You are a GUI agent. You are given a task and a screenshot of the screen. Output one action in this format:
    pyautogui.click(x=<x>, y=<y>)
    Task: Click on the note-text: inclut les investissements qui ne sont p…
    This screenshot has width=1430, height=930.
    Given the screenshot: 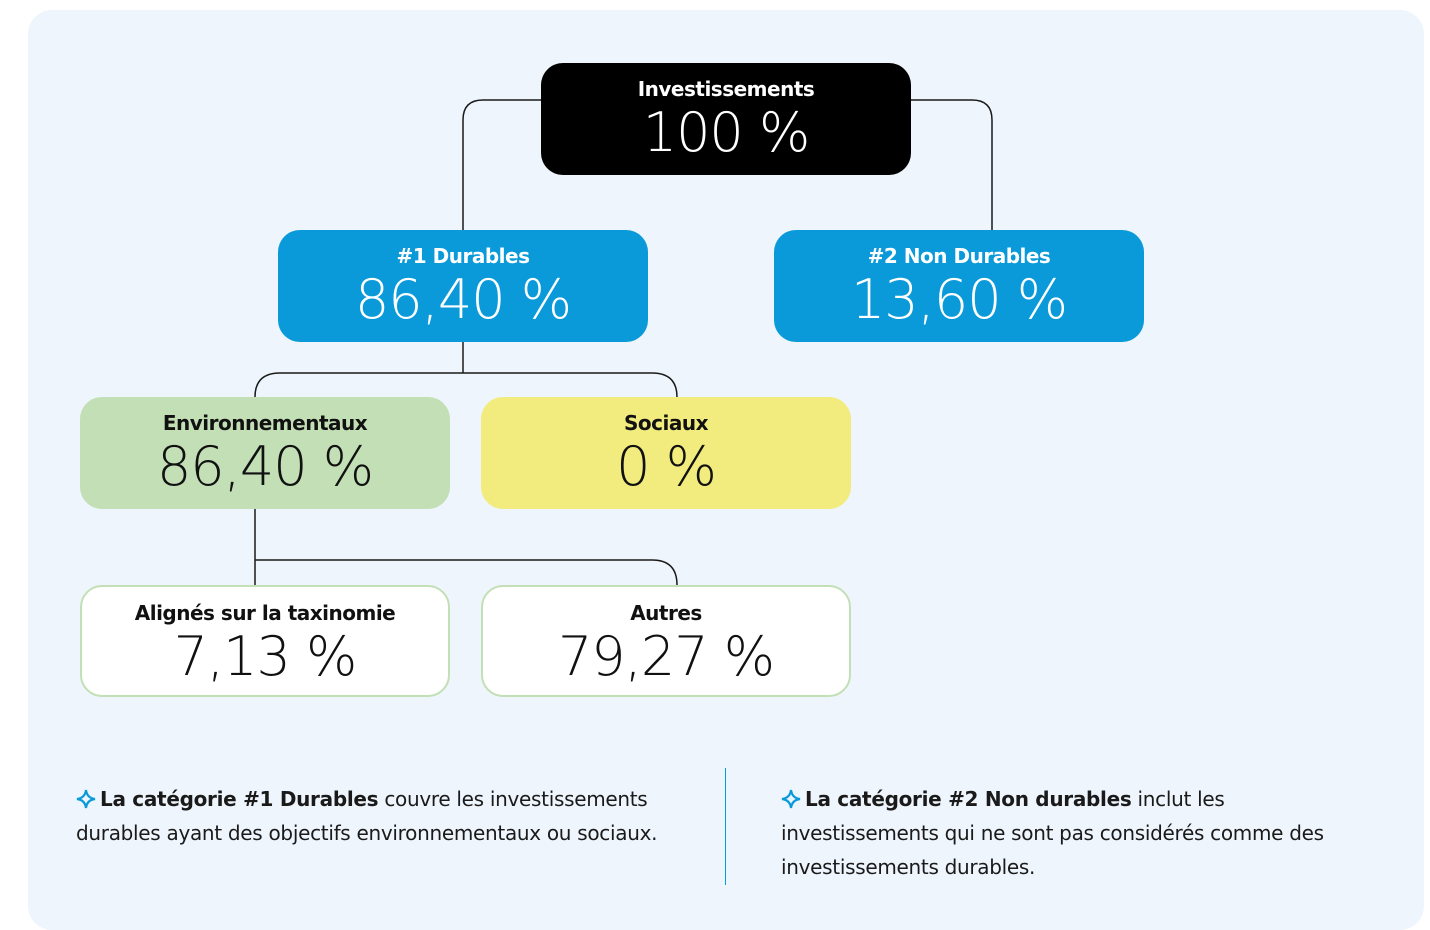 What is the action you would take?
    pyautogui.click(x=1052, y=833)
    